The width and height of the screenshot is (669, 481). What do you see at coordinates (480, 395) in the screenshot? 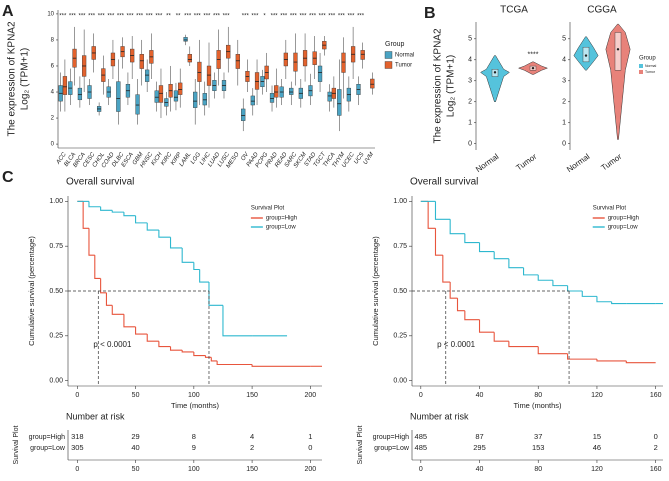
I see `x-tick-label: 40` at bounding box center [480, 395].